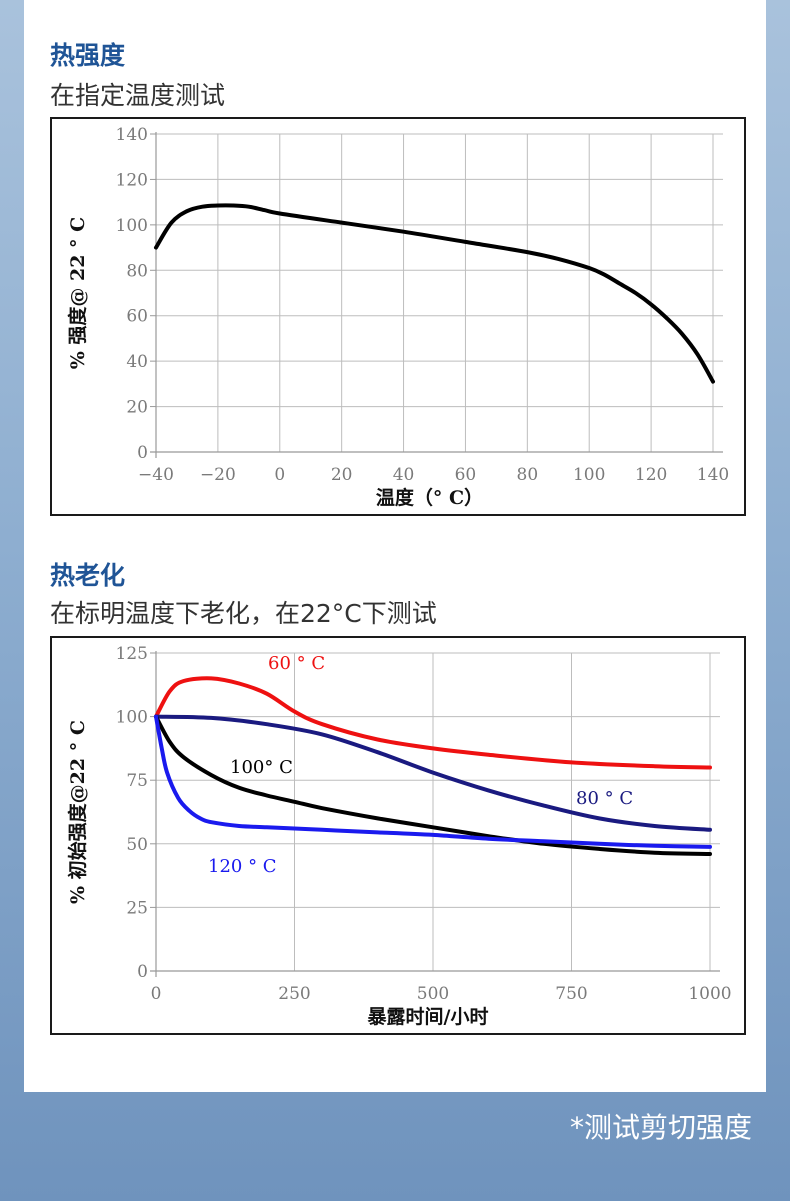 The width and height of the screenshot is (790, 1201). What do you see at coordinates (429, 497) in the screenshot?
I see `x-axis-label: 温度（° C）` at bounding box center [429, 497].